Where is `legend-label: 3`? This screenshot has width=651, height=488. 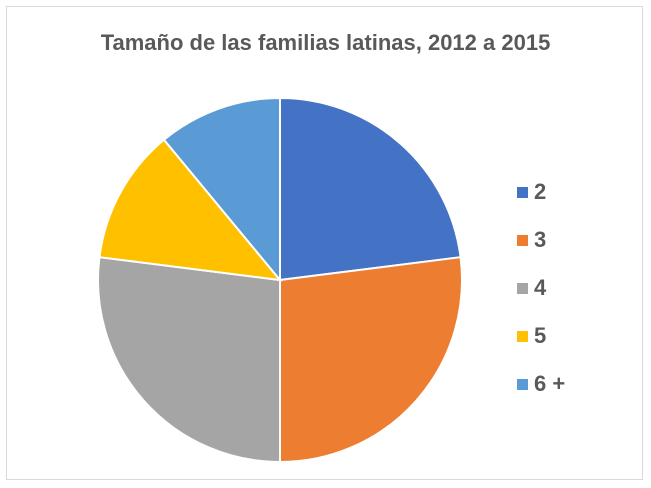 legend-label: 3 is located at coordinates (540, 239).